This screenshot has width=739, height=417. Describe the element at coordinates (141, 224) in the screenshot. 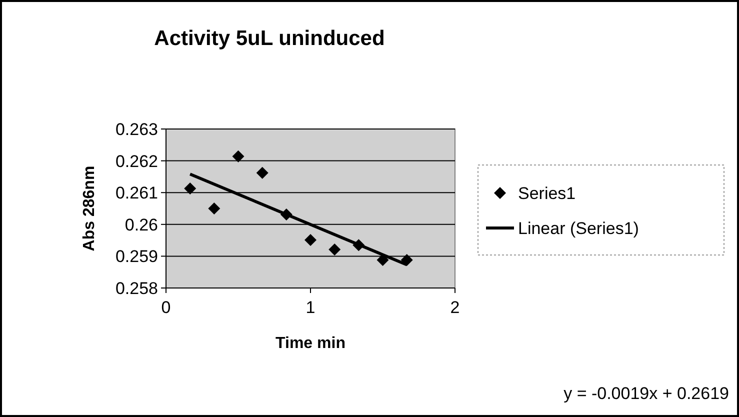

I see `y-tick-label: 0.26` at that location.